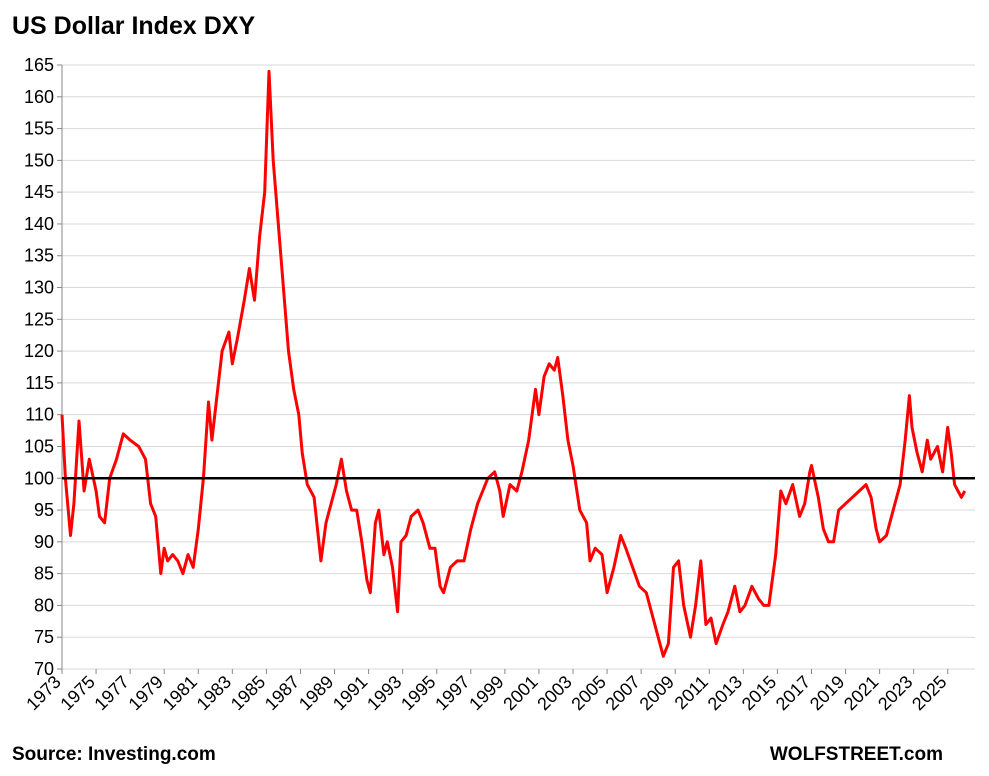 Image resolution: width=989 pixels, height=776 pixels. What do you see at coordinates (44, 510) in the screenshot?
I see `y-tick-label: 95` at bounding box center [44, 510].